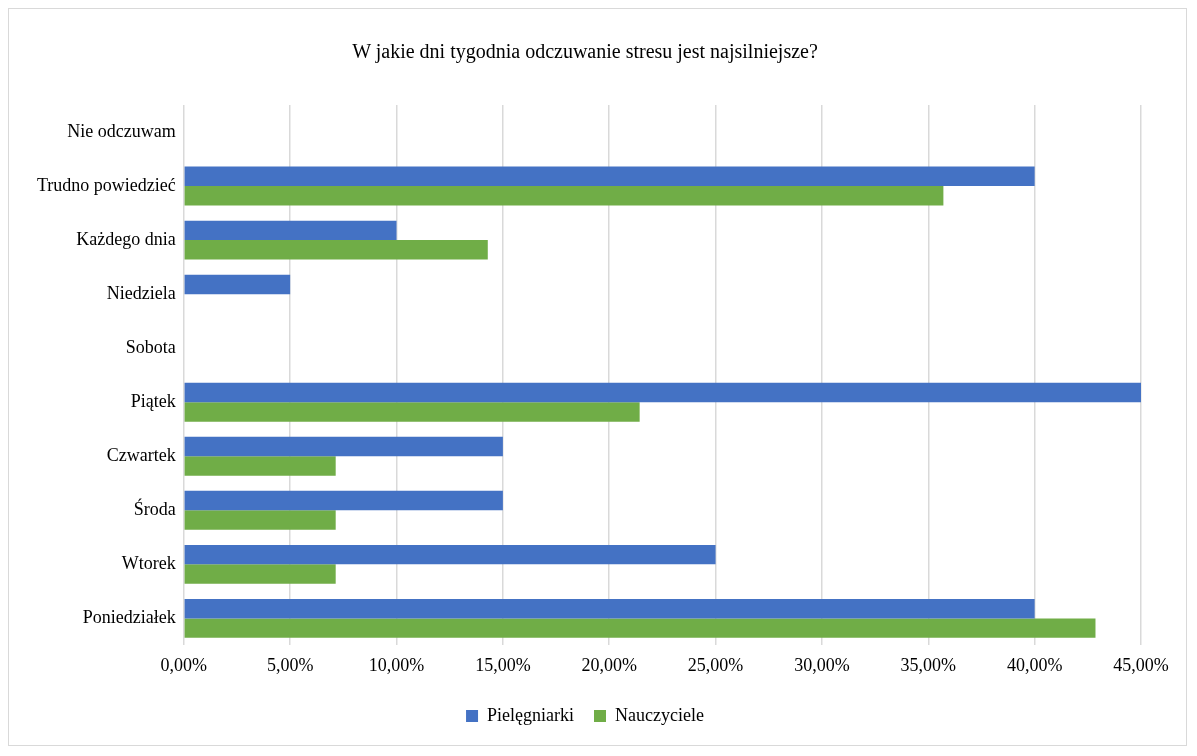 This screenshot has width=1197, height=756. What do you see at coordinates (609, 664) in the screenshot?
I see `x-tick-label: 20,00%` at bounding box center [609, 664].